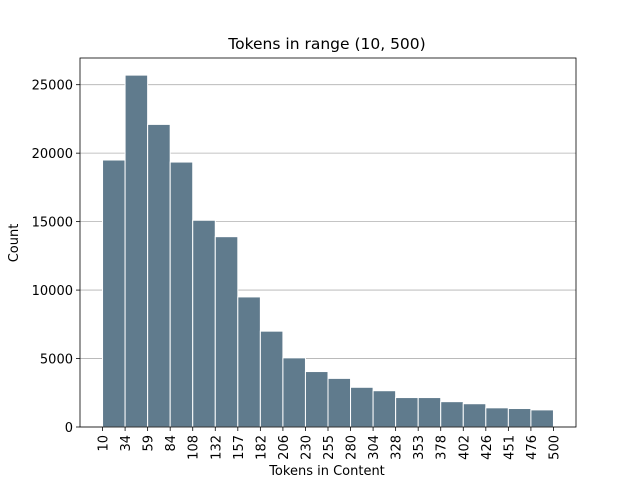 This screenshot has height=480, width=640. I want to click on x-tick-label: 451, so click(509, 447).